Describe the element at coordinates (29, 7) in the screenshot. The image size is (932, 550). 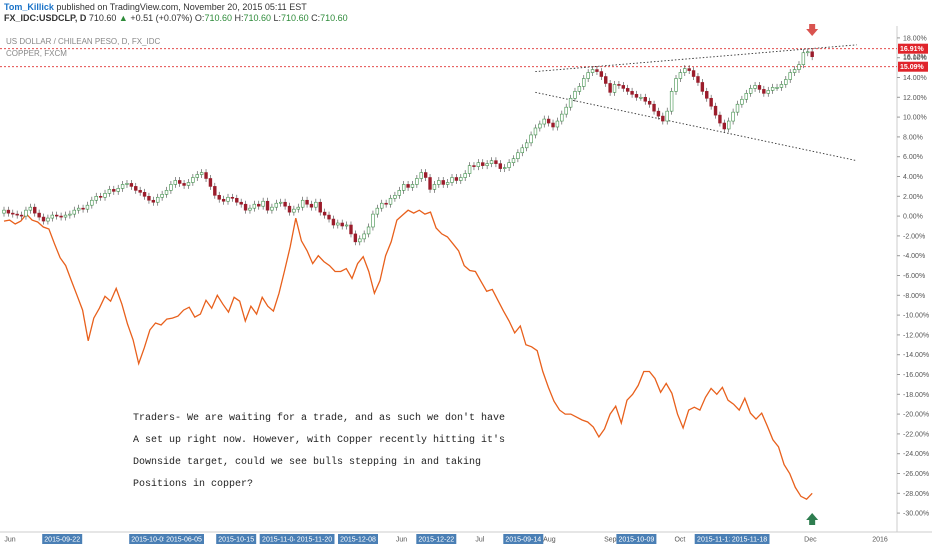
I see `author-link: Tom_Killick` at that location.